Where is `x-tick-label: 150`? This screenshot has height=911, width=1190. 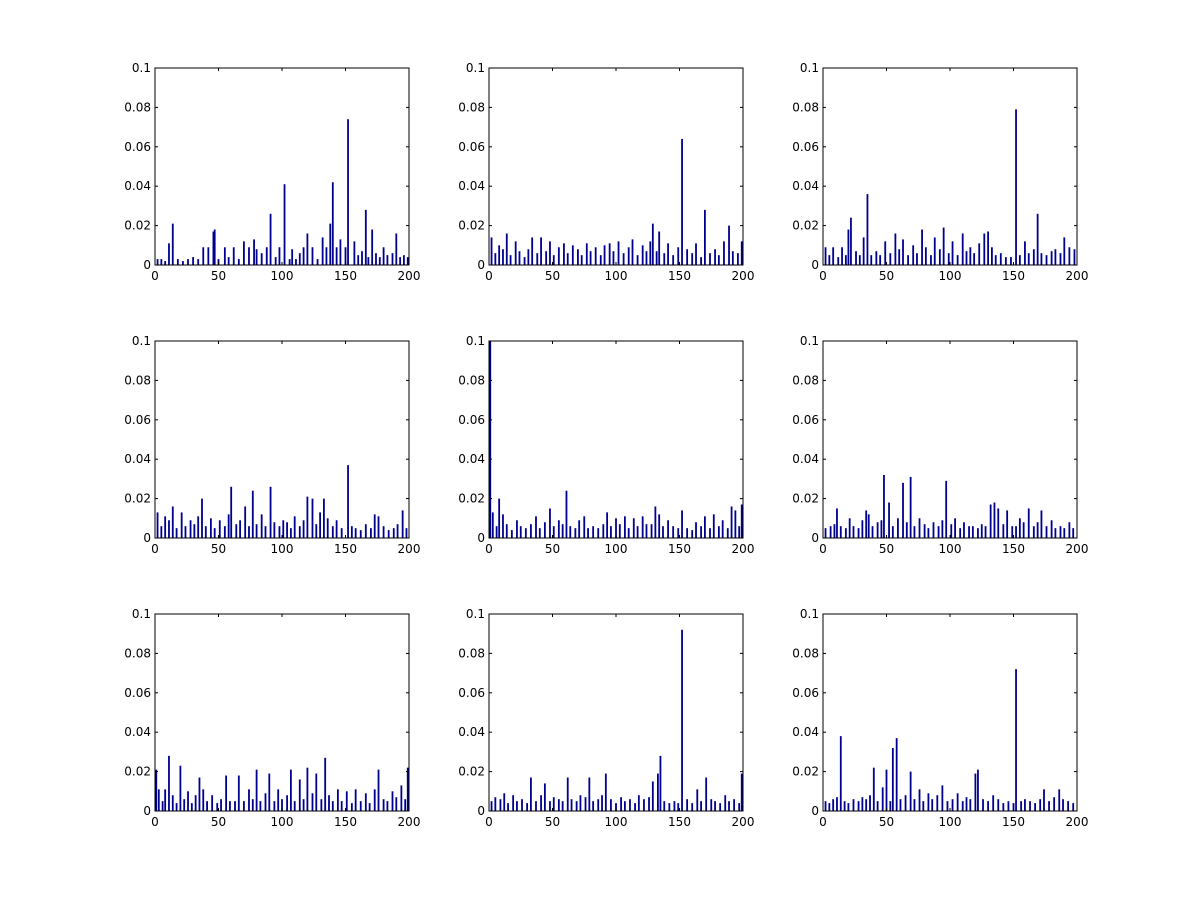
x-tick-label: 150 is located at coordinates (679, 822).